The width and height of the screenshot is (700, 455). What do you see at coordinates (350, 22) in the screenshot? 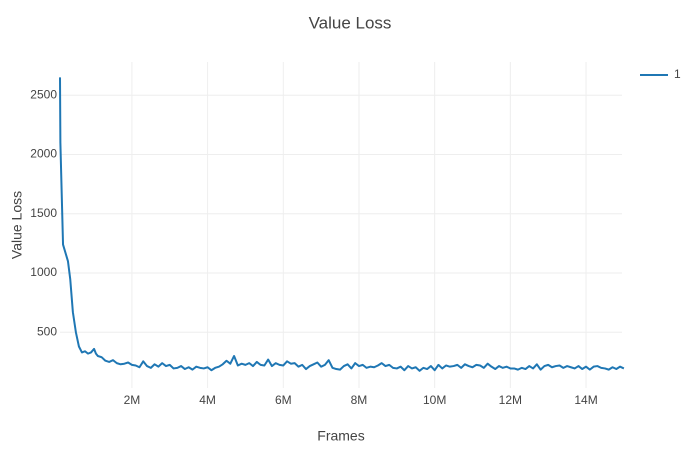
I see `chart-title: Value Loss` at bounding box center [350, 22].